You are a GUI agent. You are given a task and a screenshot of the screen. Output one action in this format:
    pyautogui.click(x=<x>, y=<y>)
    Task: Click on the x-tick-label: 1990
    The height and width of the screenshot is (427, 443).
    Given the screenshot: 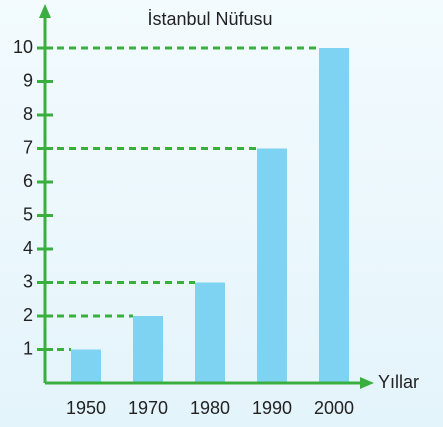 What is the action you would take?
    pyautogui.click(x=272, y=408)
    